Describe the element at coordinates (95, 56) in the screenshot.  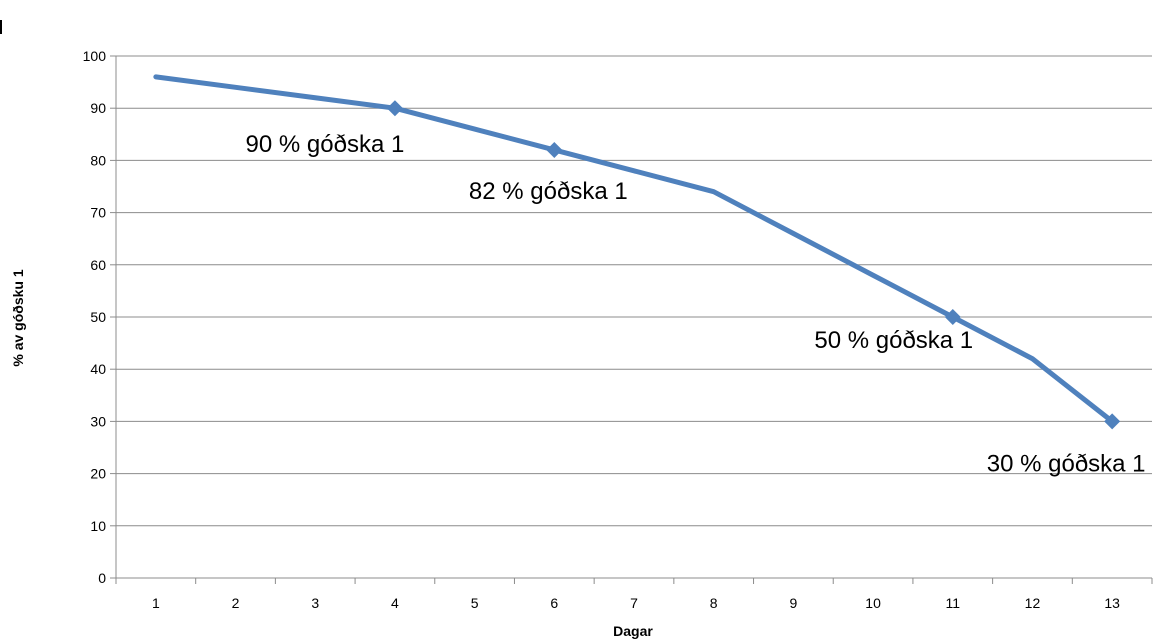
I see `y-tick-label: 100` at that location.